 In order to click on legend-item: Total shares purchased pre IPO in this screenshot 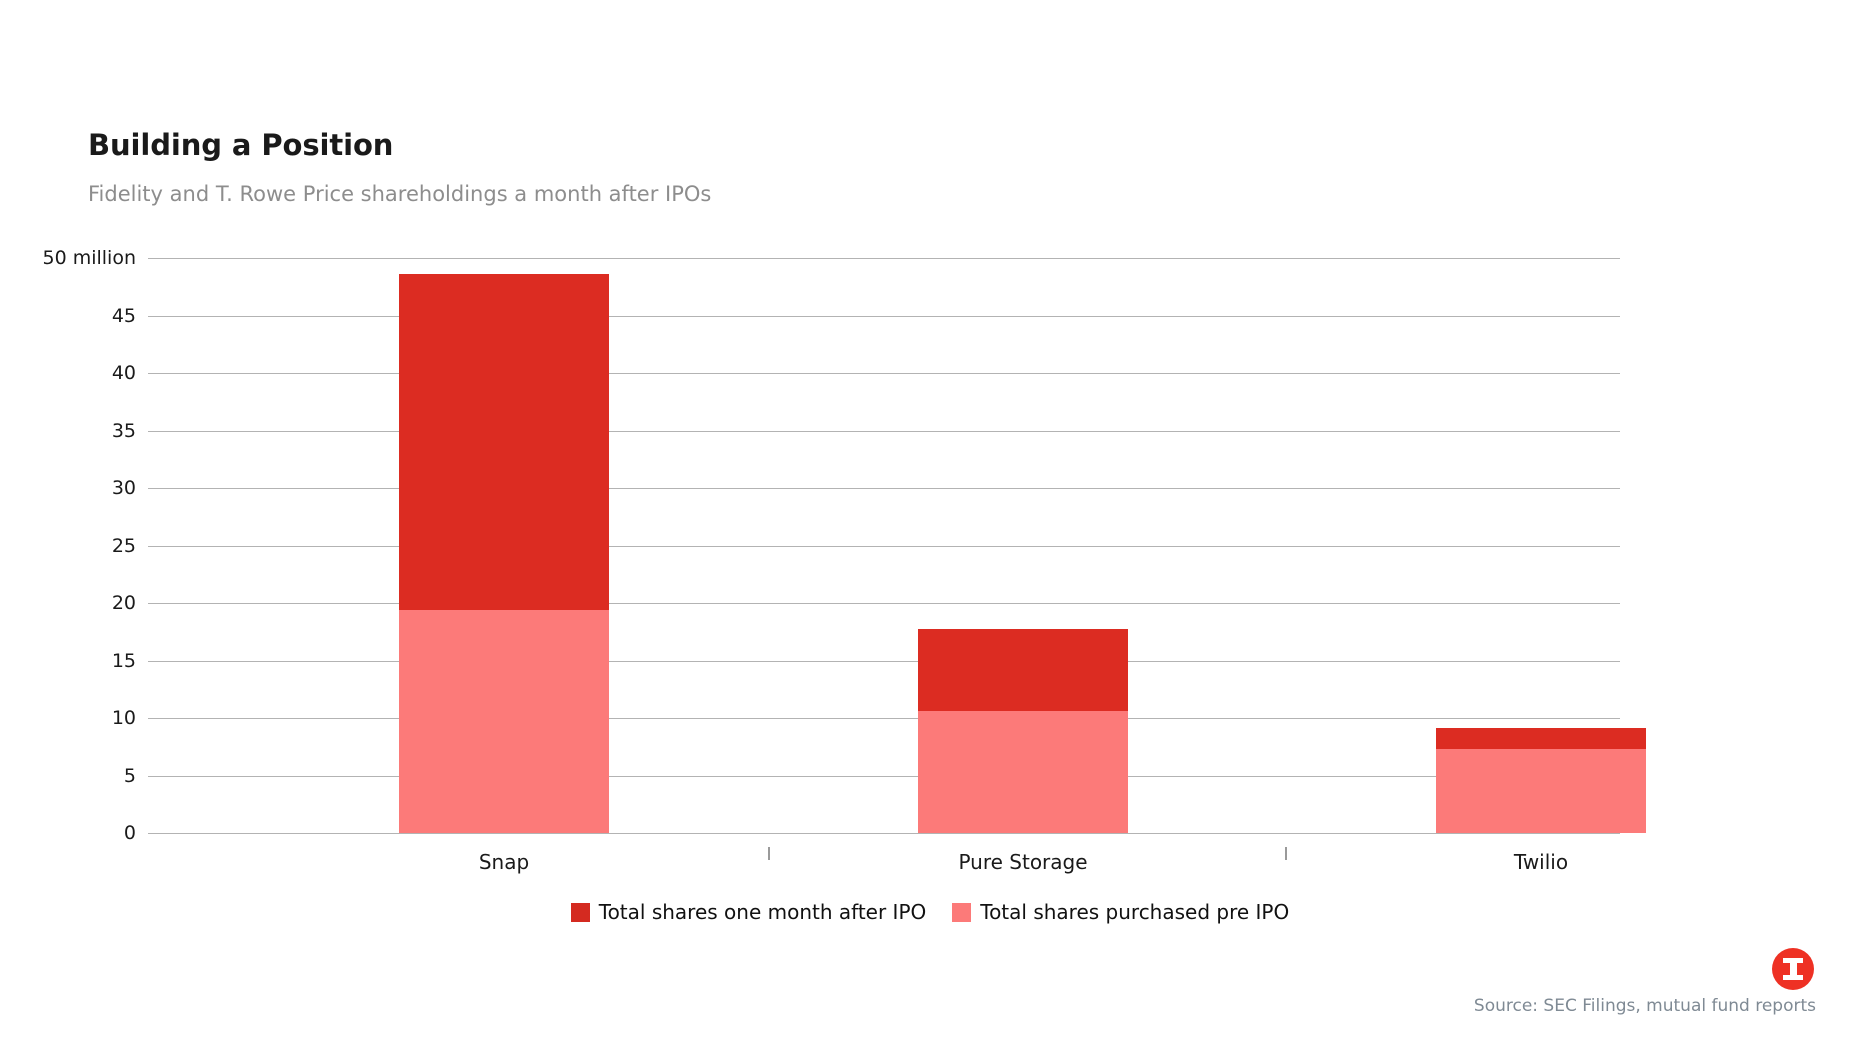, I will do `click(1120, 912)`.